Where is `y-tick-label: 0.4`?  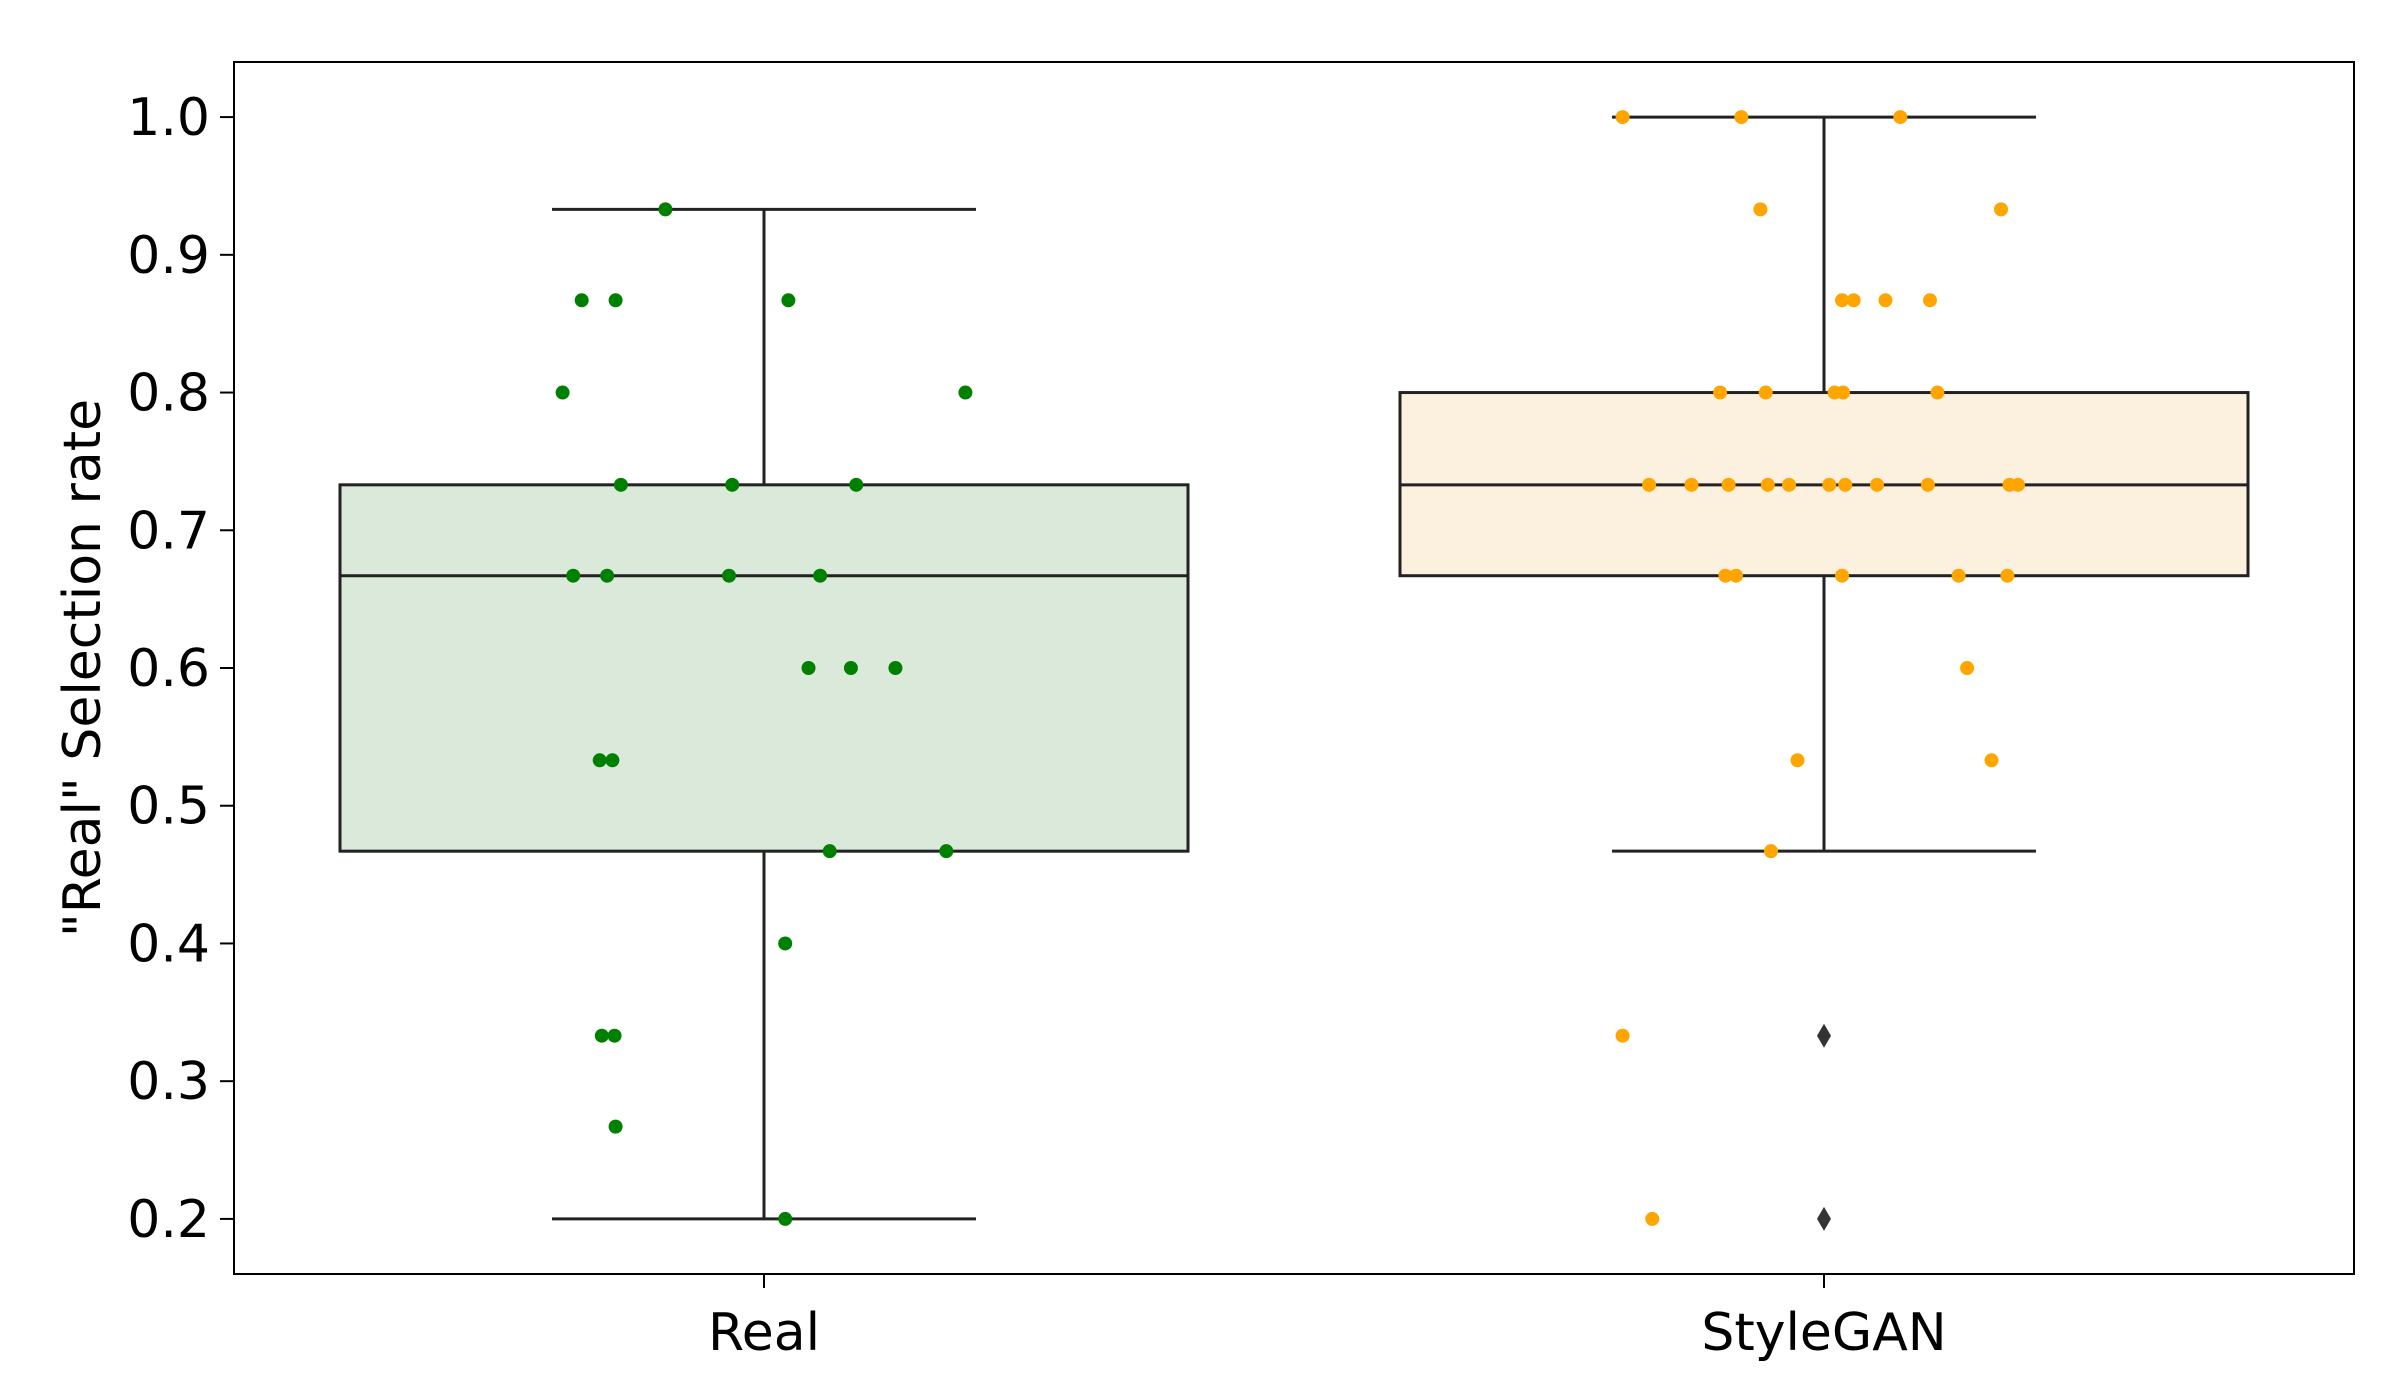 y-tick-label: 0.4 is located at coordinates (168, 944).